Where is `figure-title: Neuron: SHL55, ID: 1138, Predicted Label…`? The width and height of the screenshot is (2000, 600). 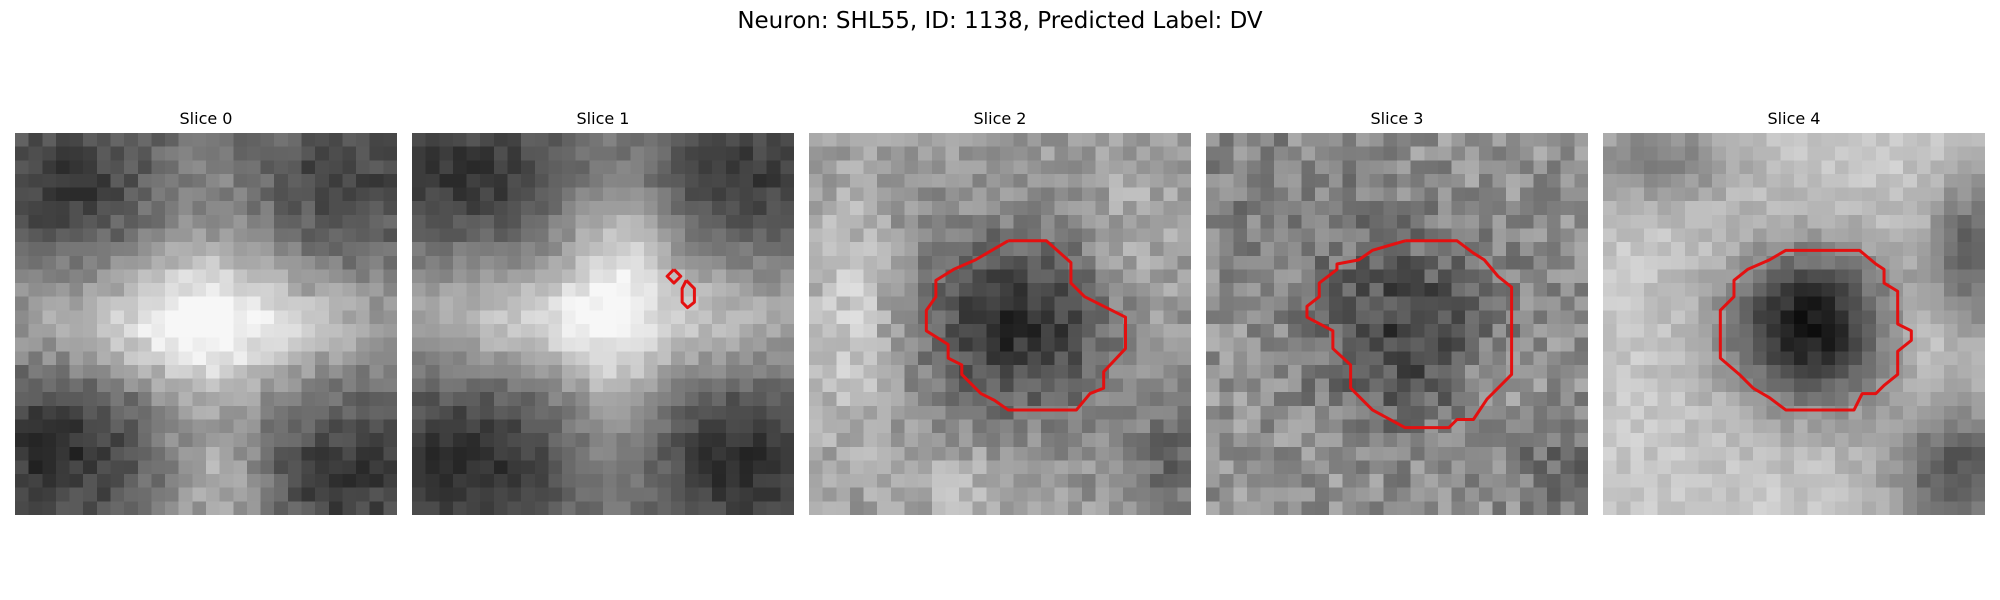
figure-title: Neuron: SHL55, ID: 1138, Predicted Label… is located at coordinates (1000, 21).